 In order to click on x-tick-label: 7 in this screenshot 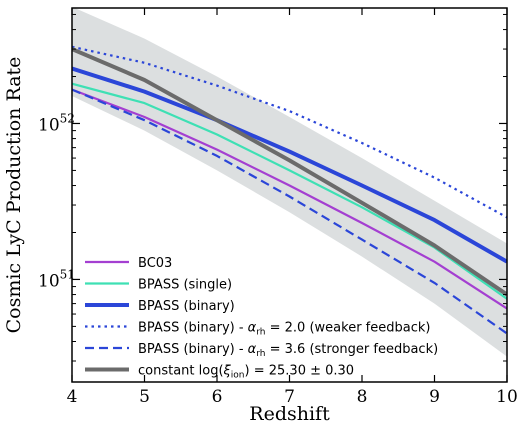, I will do `click(289, 397)`.